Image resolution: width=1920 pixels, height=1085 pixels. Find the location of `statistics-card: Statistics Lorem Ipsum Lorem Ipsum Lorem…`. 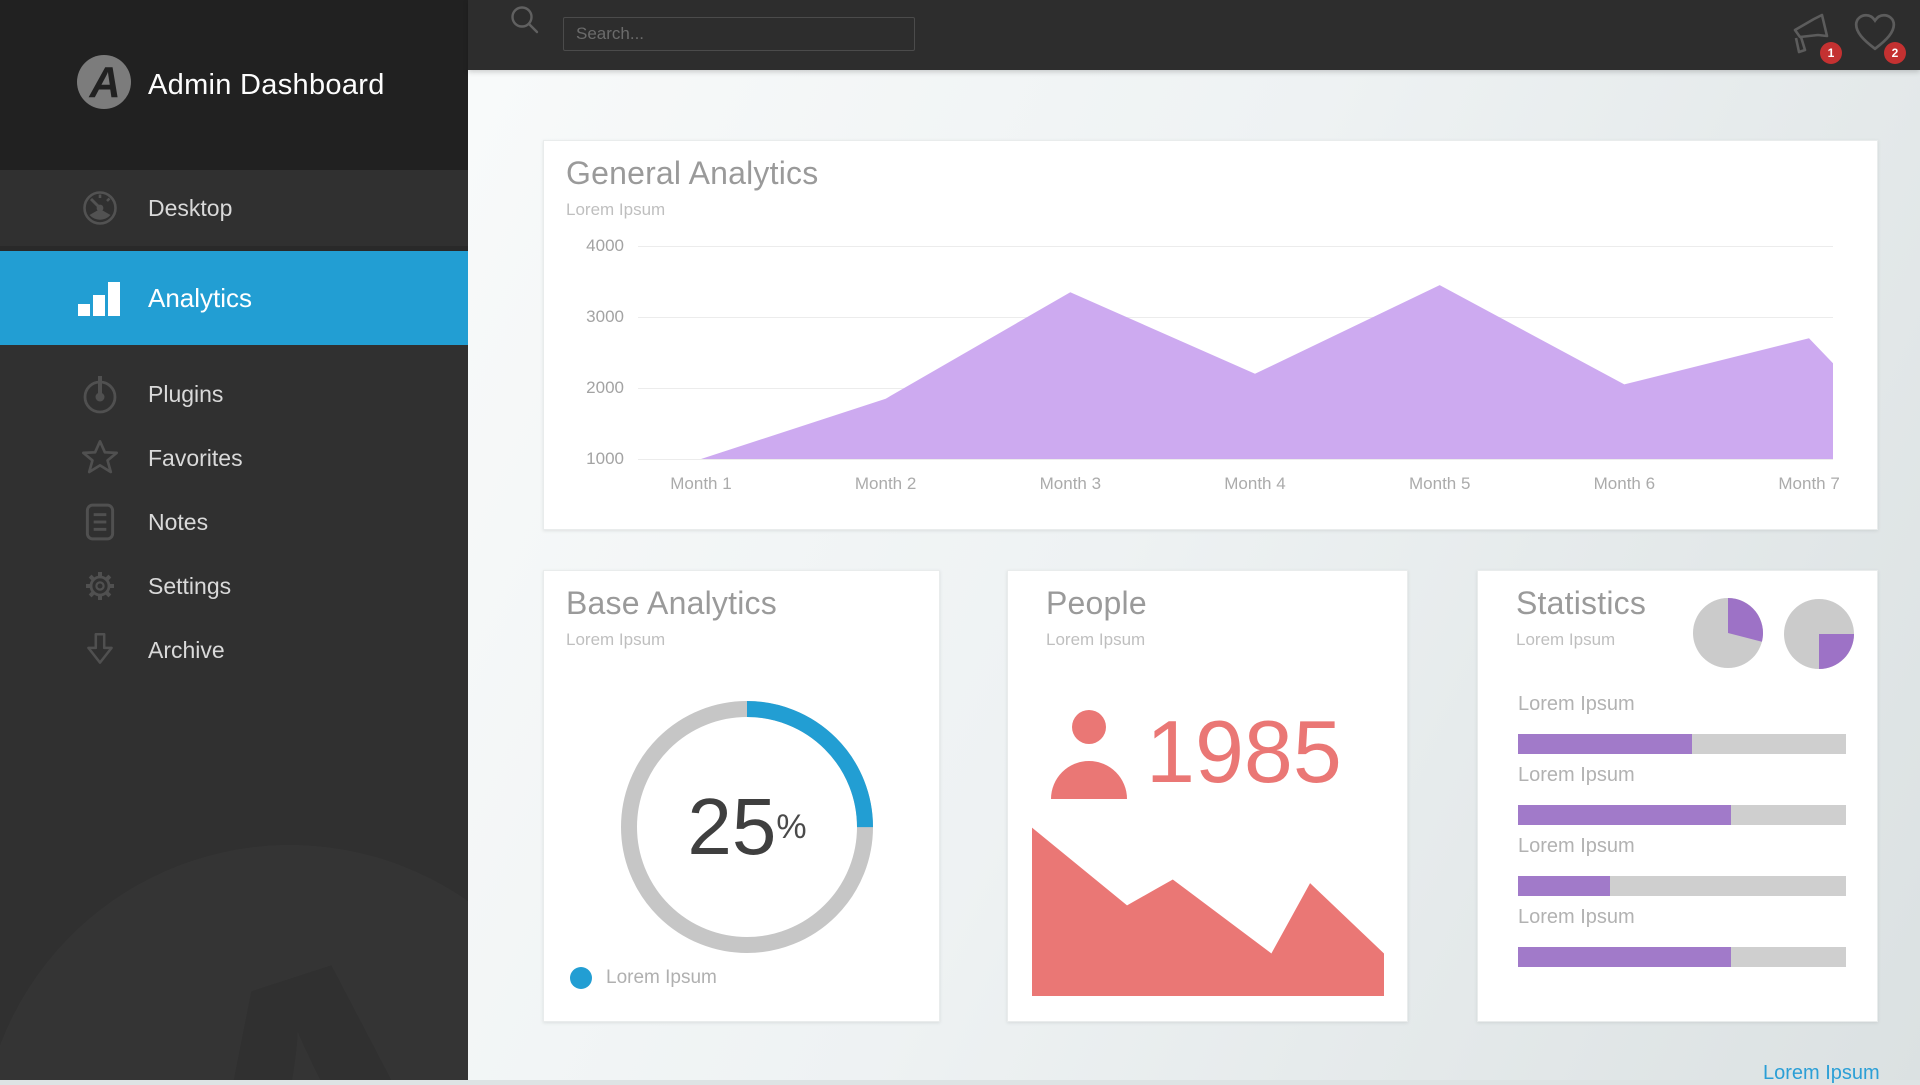

statistics-card: Statistics Lorem Ipsum Lorem Ipsum Lorem… is located at coordinates (1677, 796).